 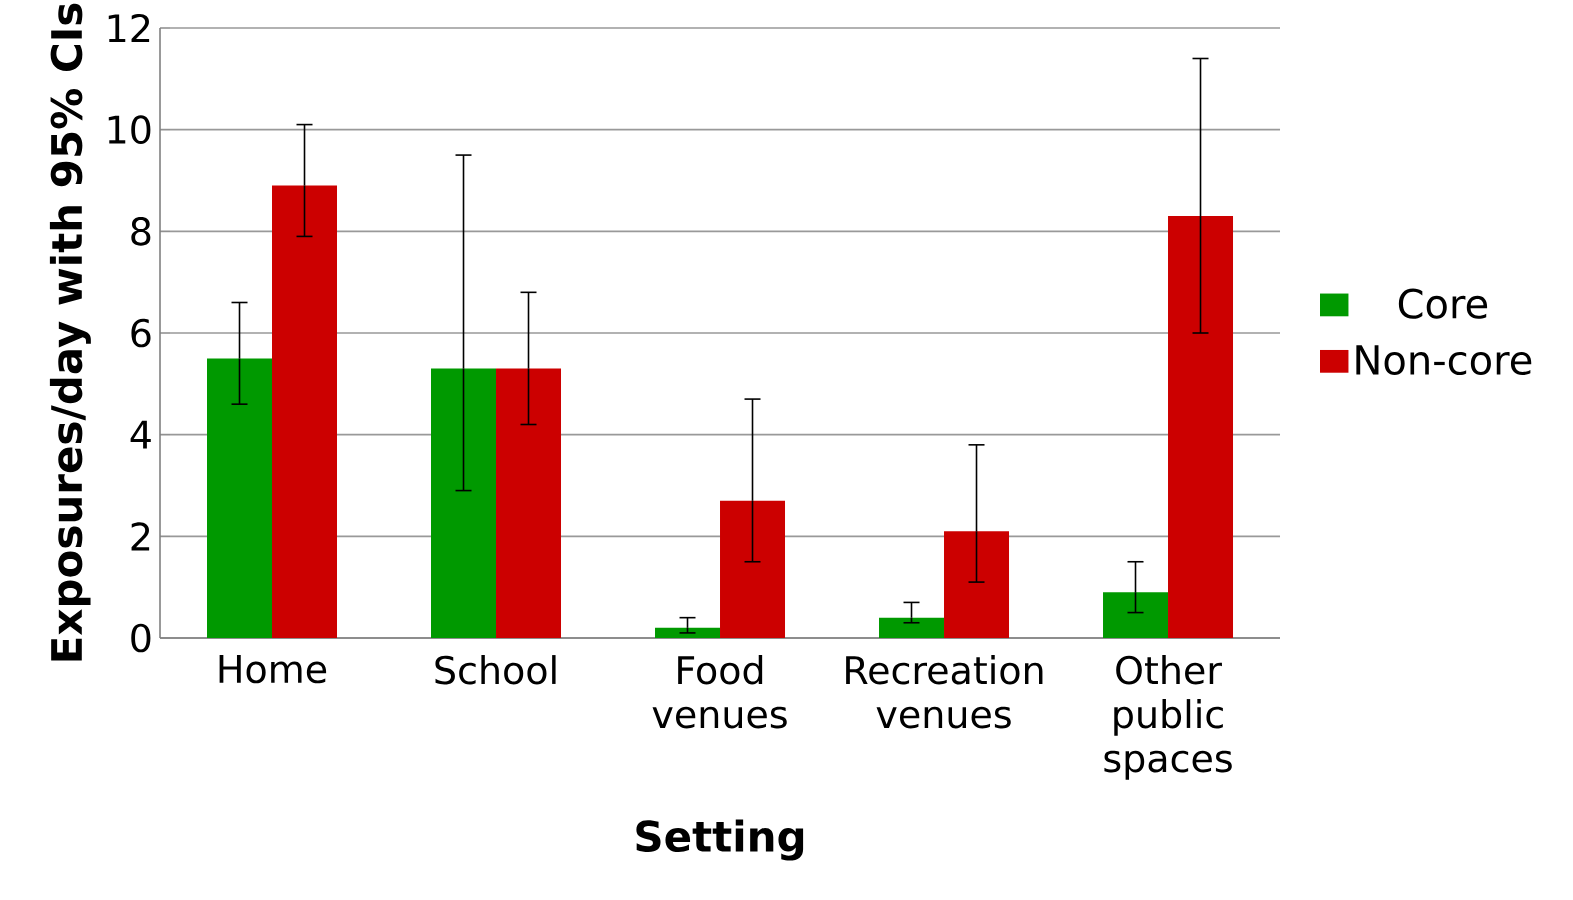 What do you see at coordinates (141, 638) in the screenshot?
I see `y-tick-label: 0` at bounding box center [141, 638].